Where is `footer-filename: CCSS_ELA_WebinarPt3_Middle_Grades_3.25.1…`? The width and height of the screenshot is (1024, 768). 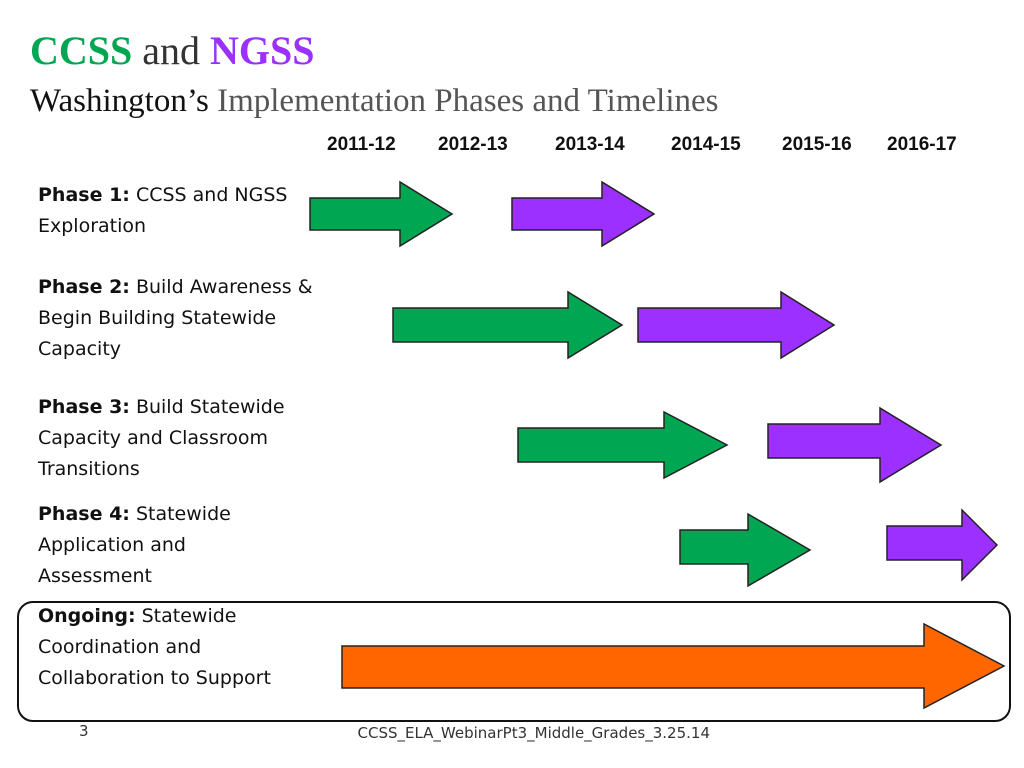 footer-filename: CCSS_ELA_WebinarPt3_Middle_Grades_3.25.1… is located at coordinates (534, 733).